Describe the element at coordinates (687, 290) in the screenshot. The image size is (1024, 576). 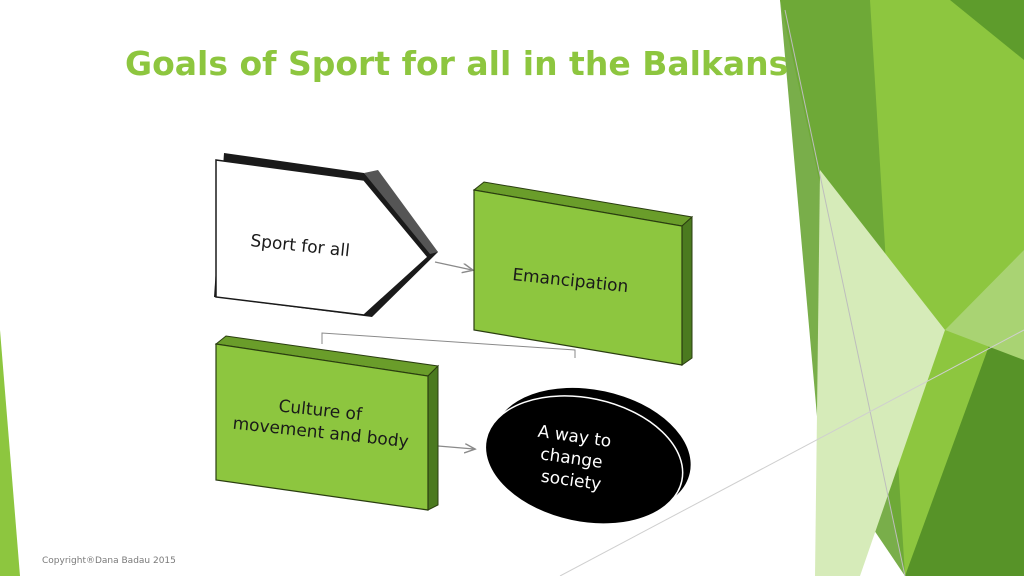
I see `node-emancipation-side` at that location.